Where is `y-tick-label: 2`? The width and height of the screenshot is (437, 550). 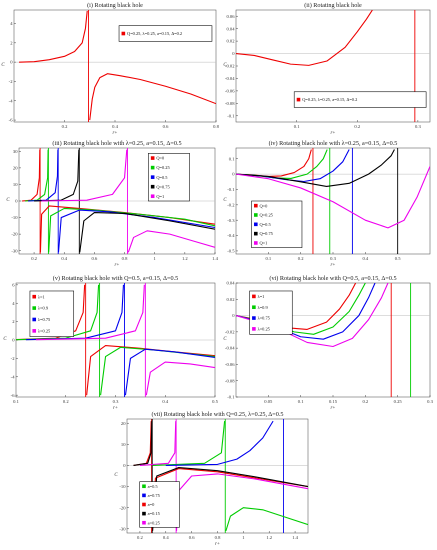 y-tick-label: 2 is located at coordinates (13, 321).